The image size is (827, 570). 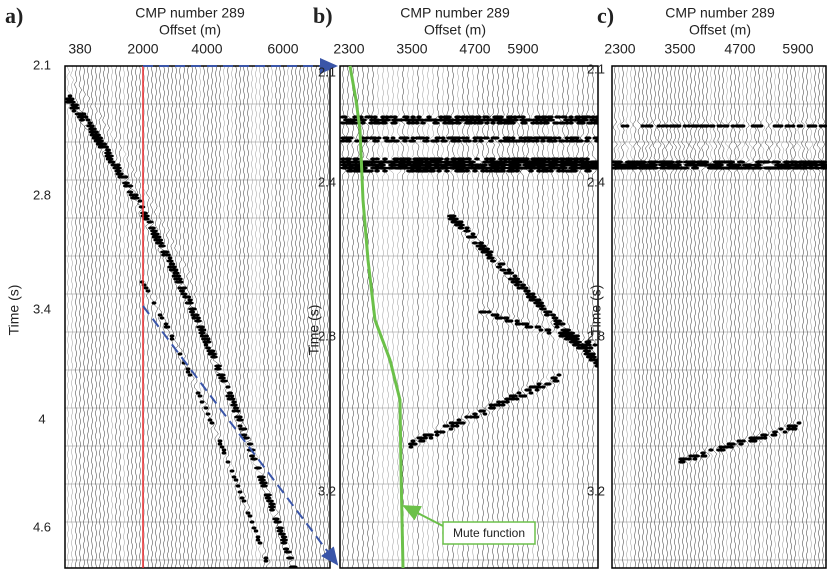 What do you see at coordinates (327, 335) in the screenshot?
I see `y-tick-label: 2.8` at bounding box center [327, 335].